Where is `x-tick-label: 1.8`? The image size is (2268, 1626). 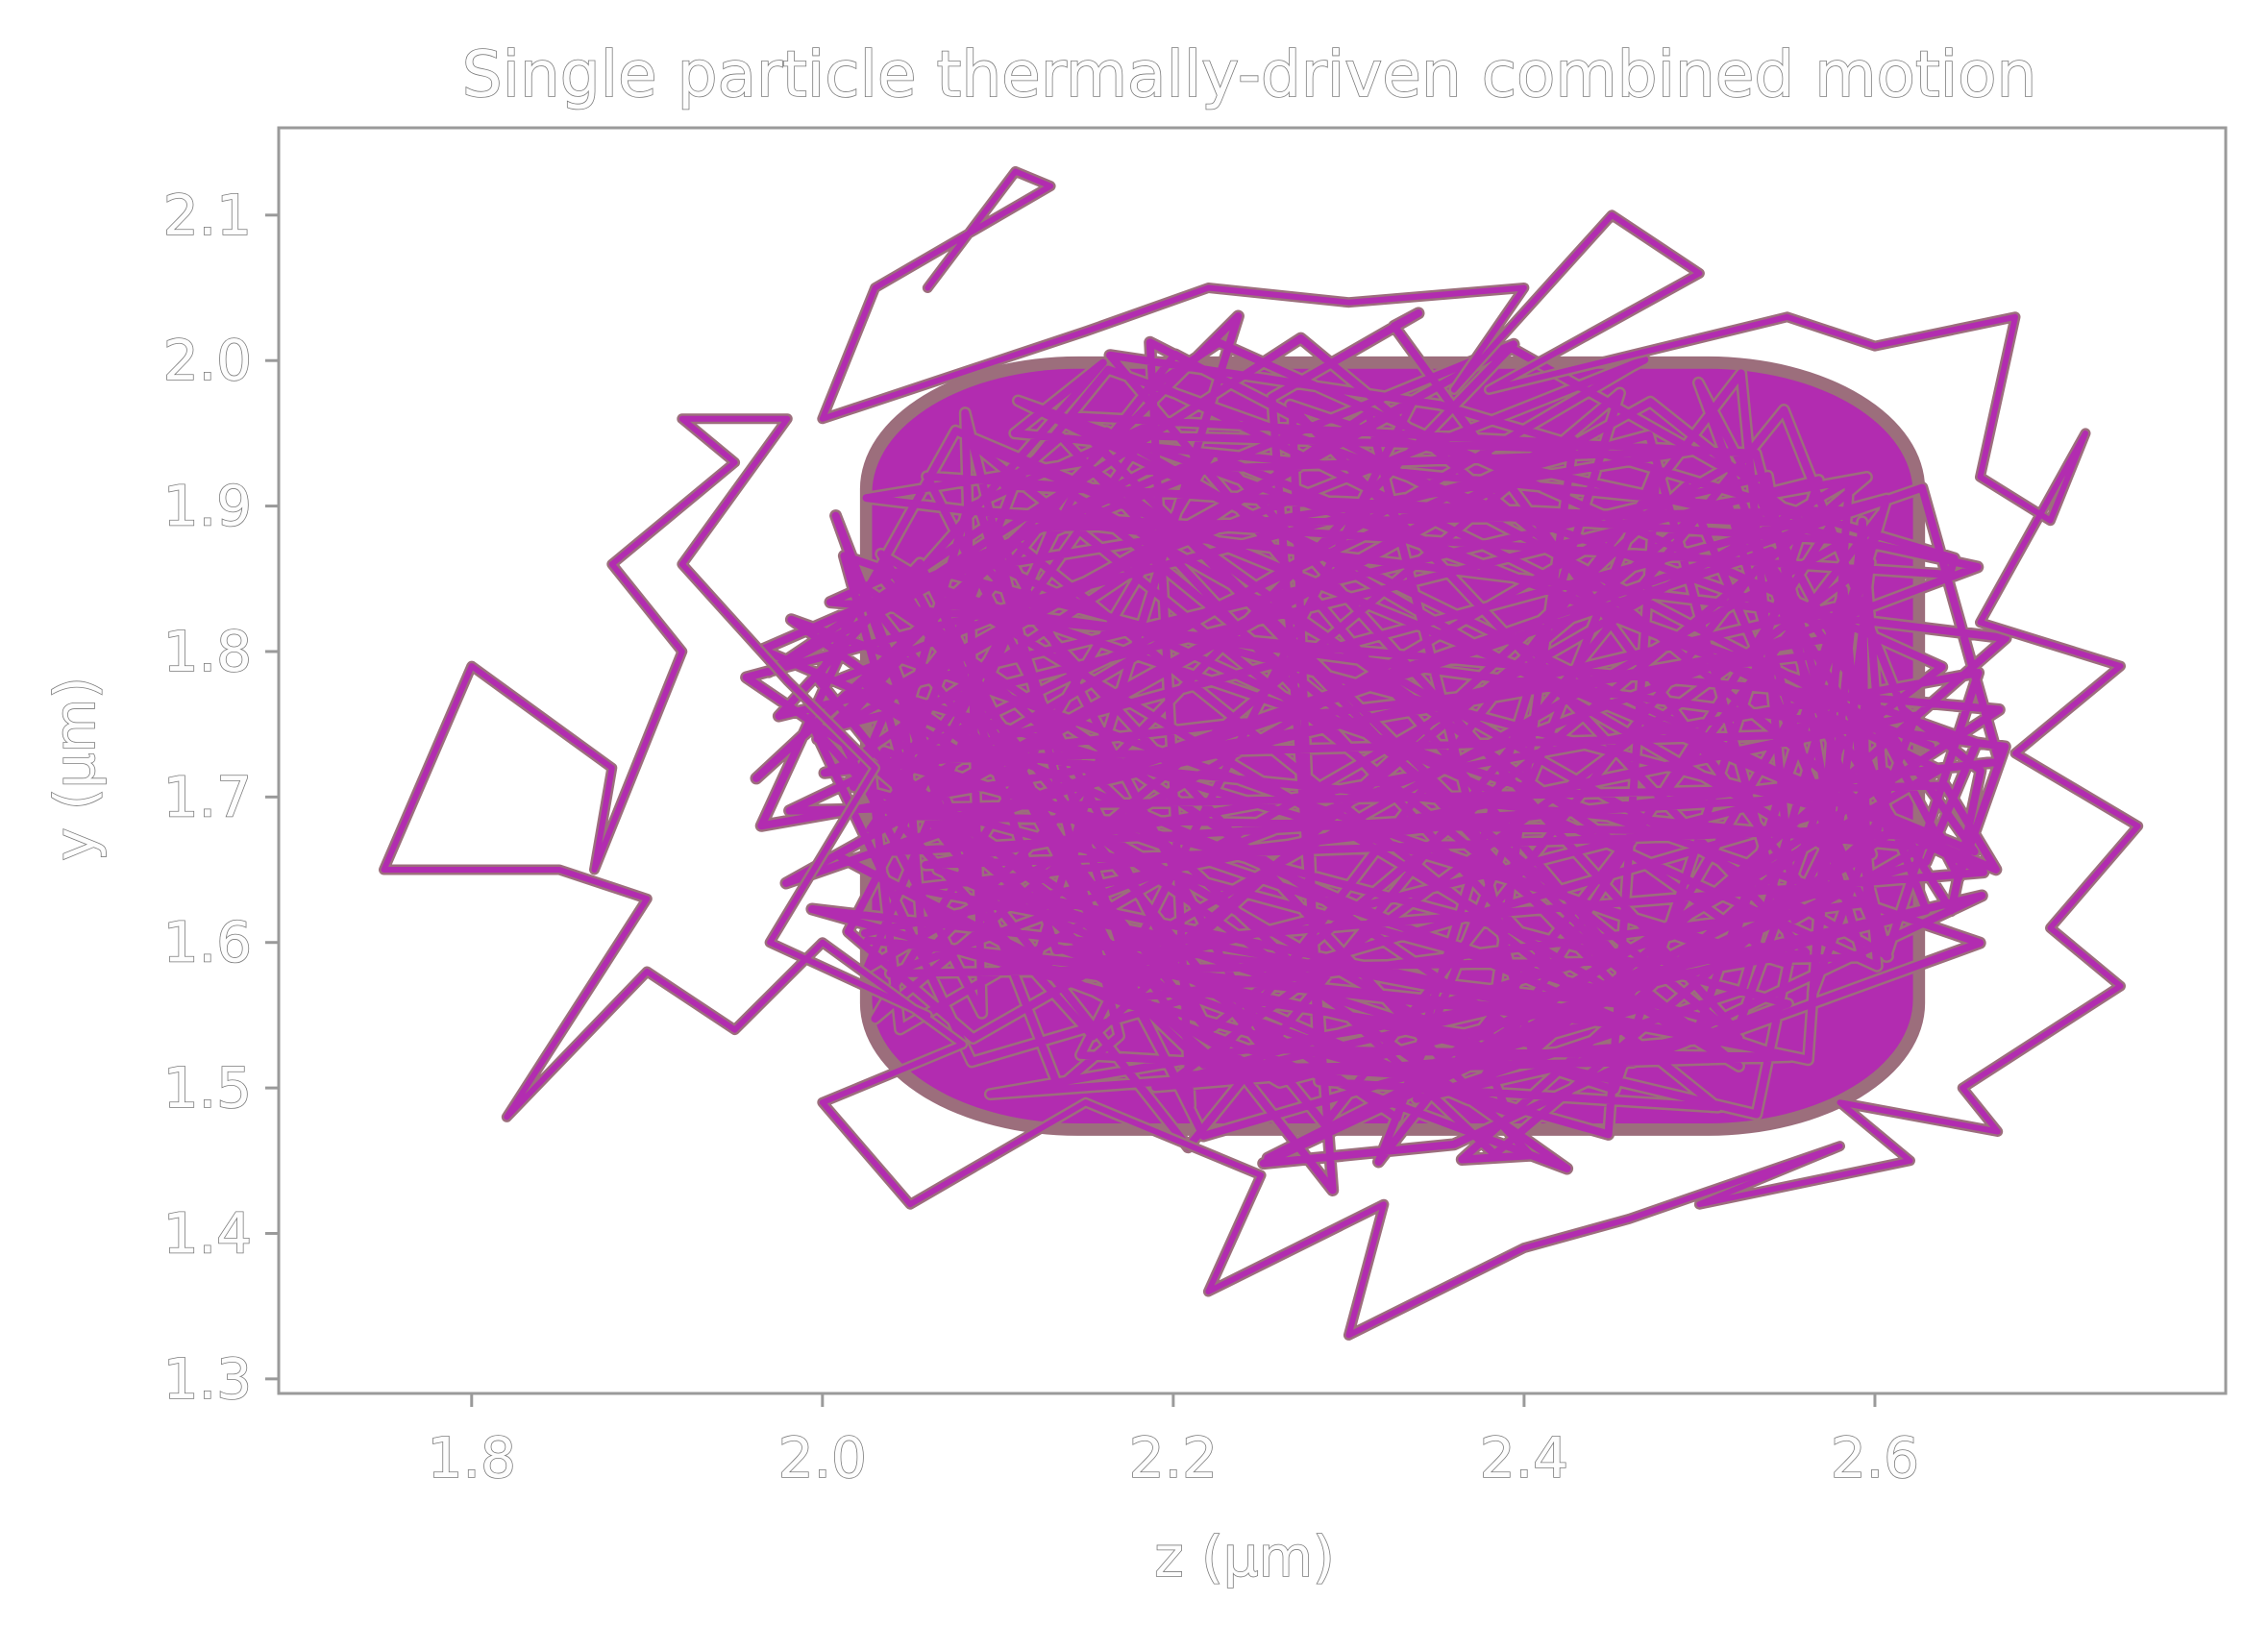 x-tick-label: 1.8 is located at coordinates (472, 1457).